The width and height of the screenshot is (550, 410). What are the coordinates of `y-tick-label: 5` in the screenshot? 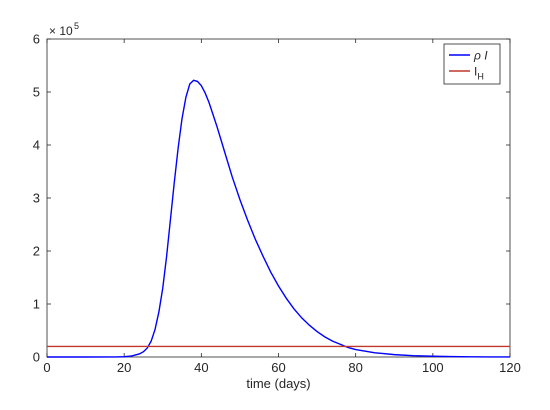 It's located at (36, 92).